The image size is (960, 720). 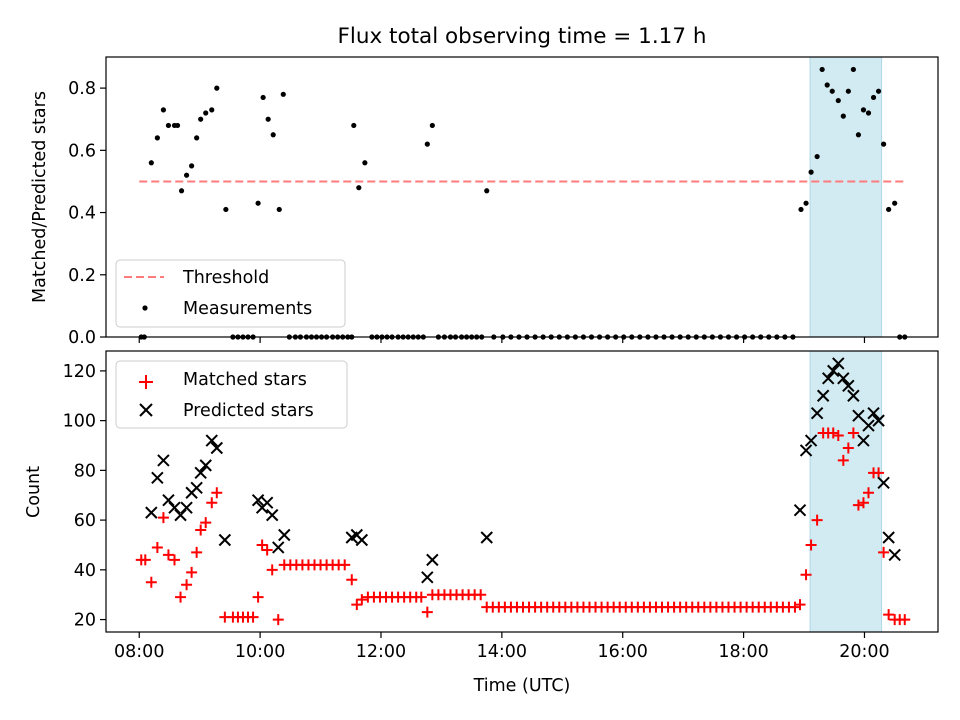 What do you see at coordinates (82, 89) in the screenshot?
I see `top-ytick-label: 0.8` at bounding box center [82, 89].